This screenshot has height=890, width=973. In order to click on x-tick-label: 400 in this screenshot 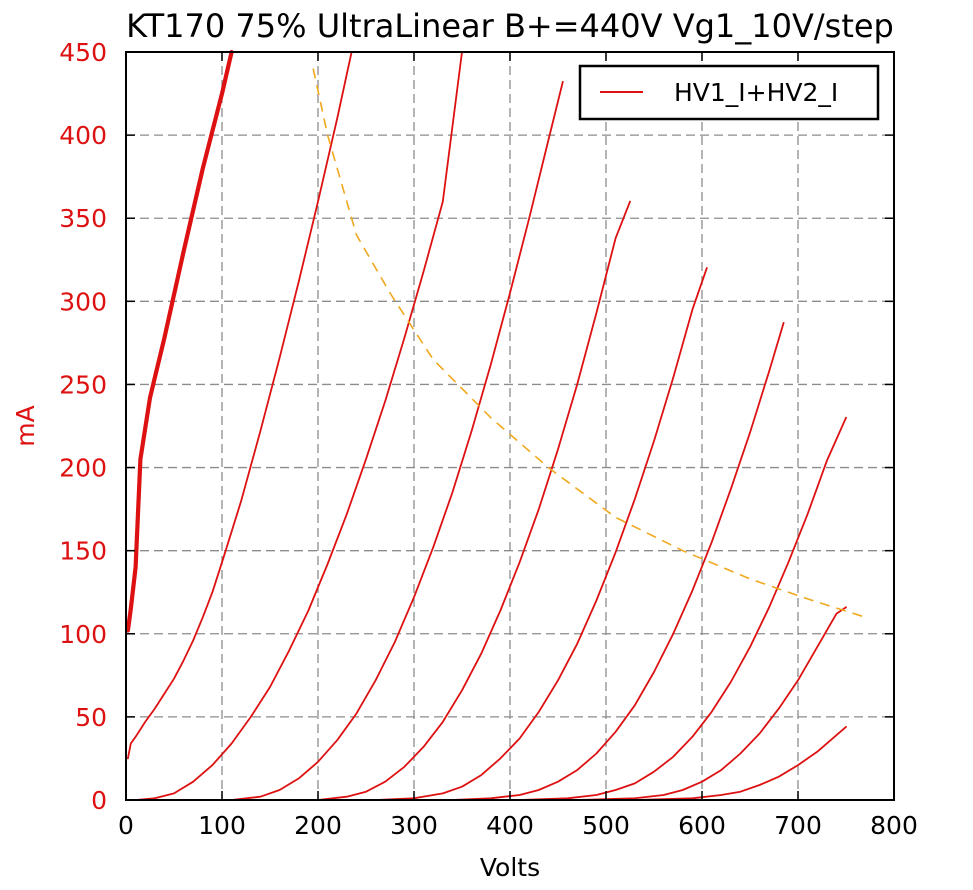, I will do `click(510, 825)`.